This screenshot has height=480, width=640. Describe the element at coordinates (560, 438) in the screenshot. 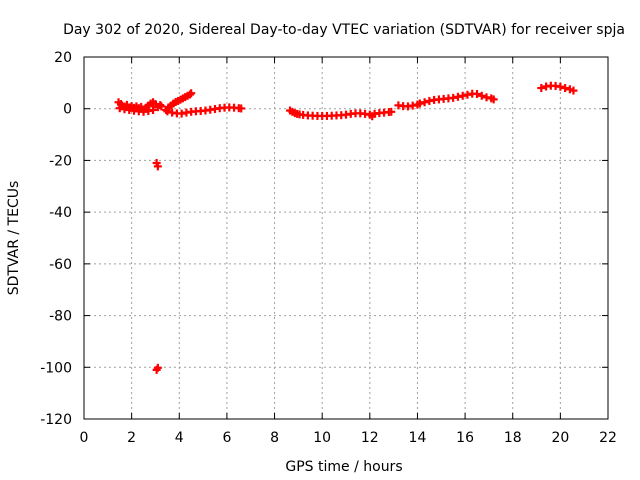

I see `x-tick-label: 20` at that location.